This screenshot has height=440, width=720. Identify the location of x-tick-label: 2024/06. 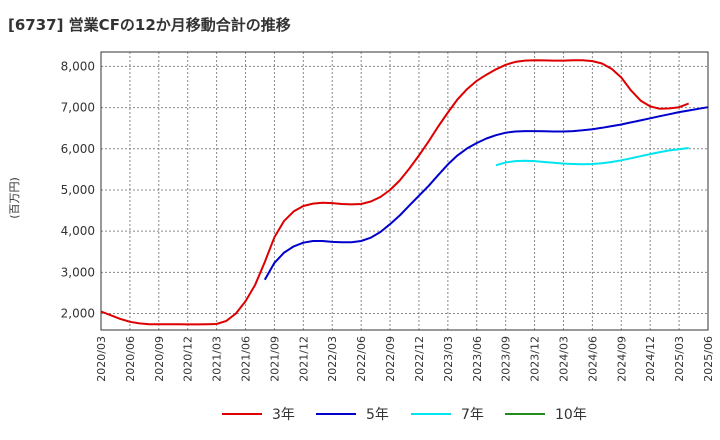
(592, 359).